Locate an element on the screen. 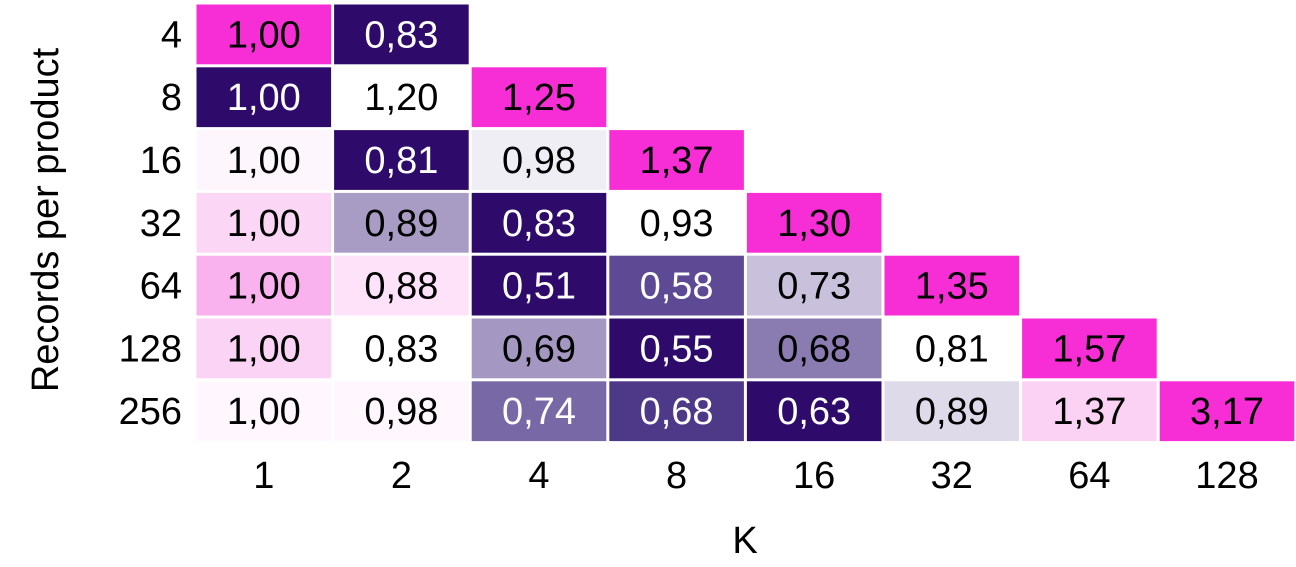 The height and width of the screenshot is (567, 1296). y-tick-label: 256 is located at coordinates (150, 412).